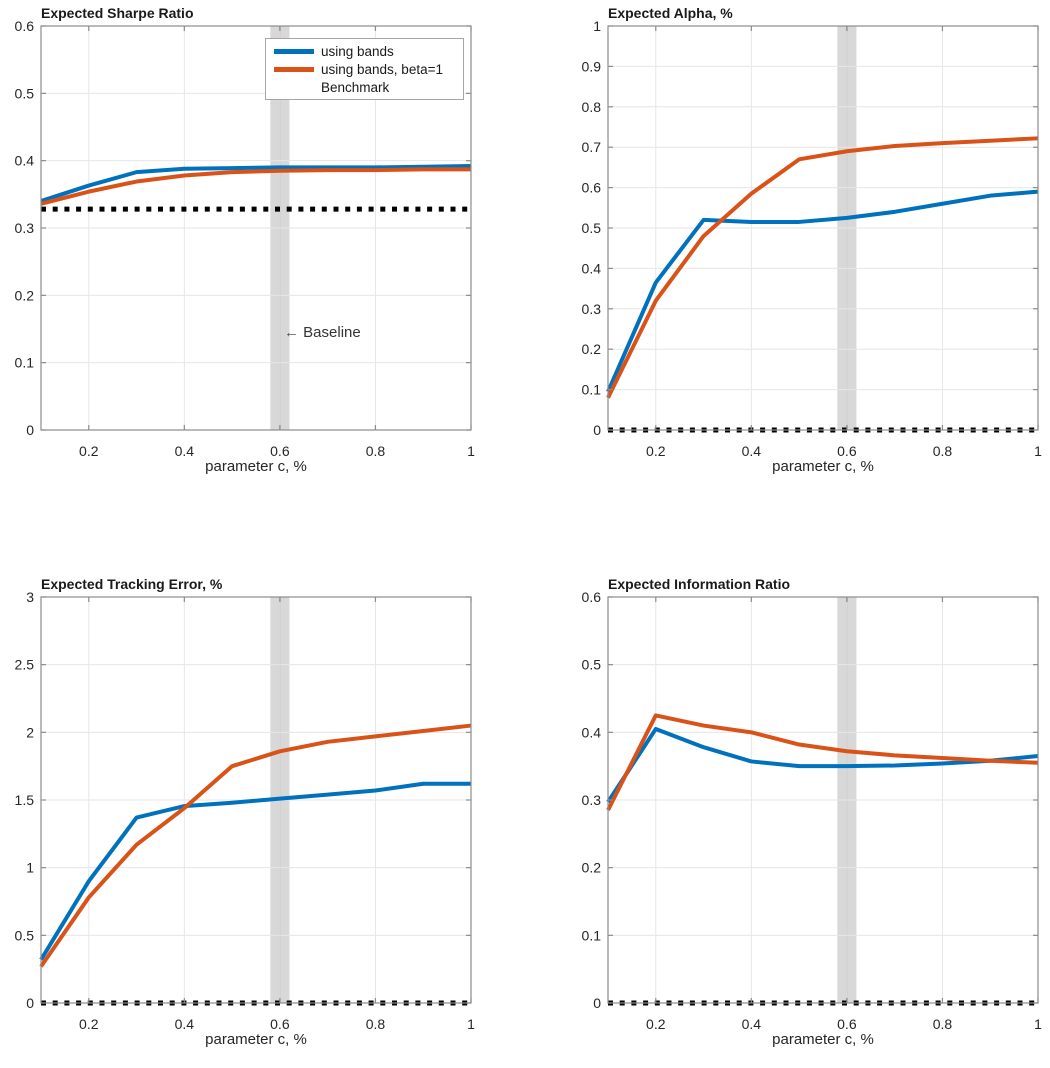  What do you see at coordinates (592, 107) in the screenshot?
I see `y-tick-label: 0.8` at bounding box center [592, 107].